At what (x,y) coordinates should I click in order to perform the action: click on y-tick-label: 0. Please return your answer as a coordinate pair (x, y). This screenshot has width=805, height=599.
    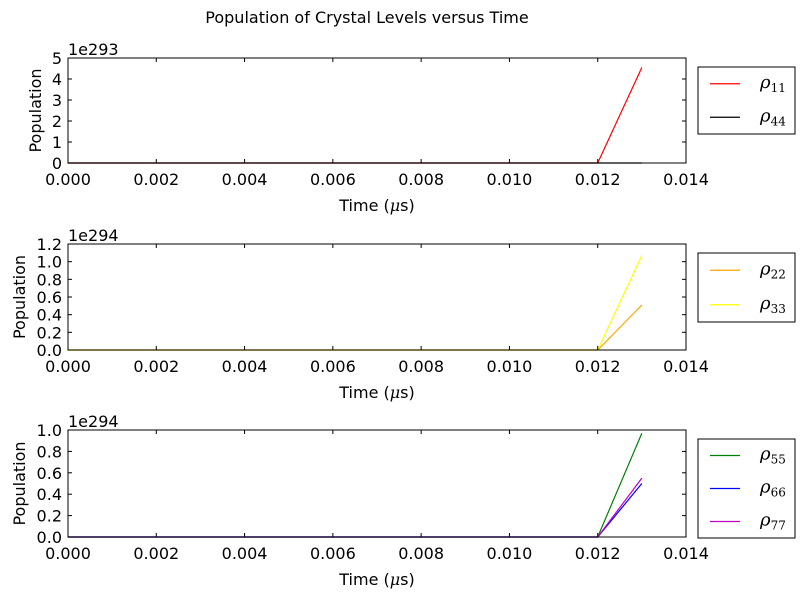
    Looking at the image, I should click on (57, 163).